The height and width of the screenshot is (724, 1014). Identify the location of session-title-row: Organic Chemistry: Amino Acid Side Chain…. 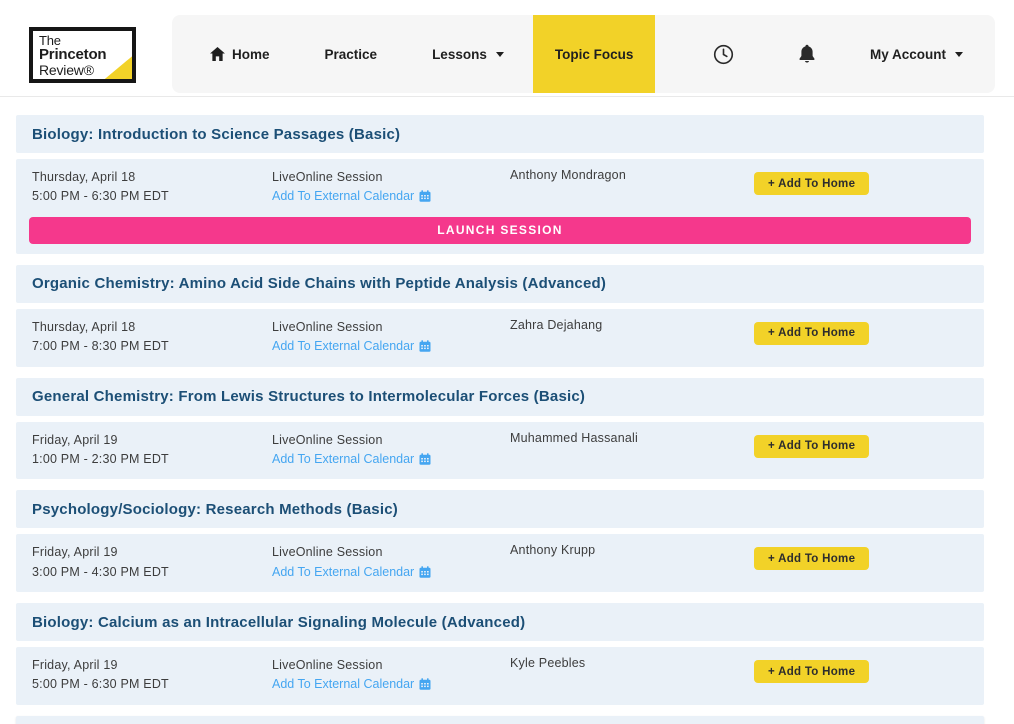
(500, 283).